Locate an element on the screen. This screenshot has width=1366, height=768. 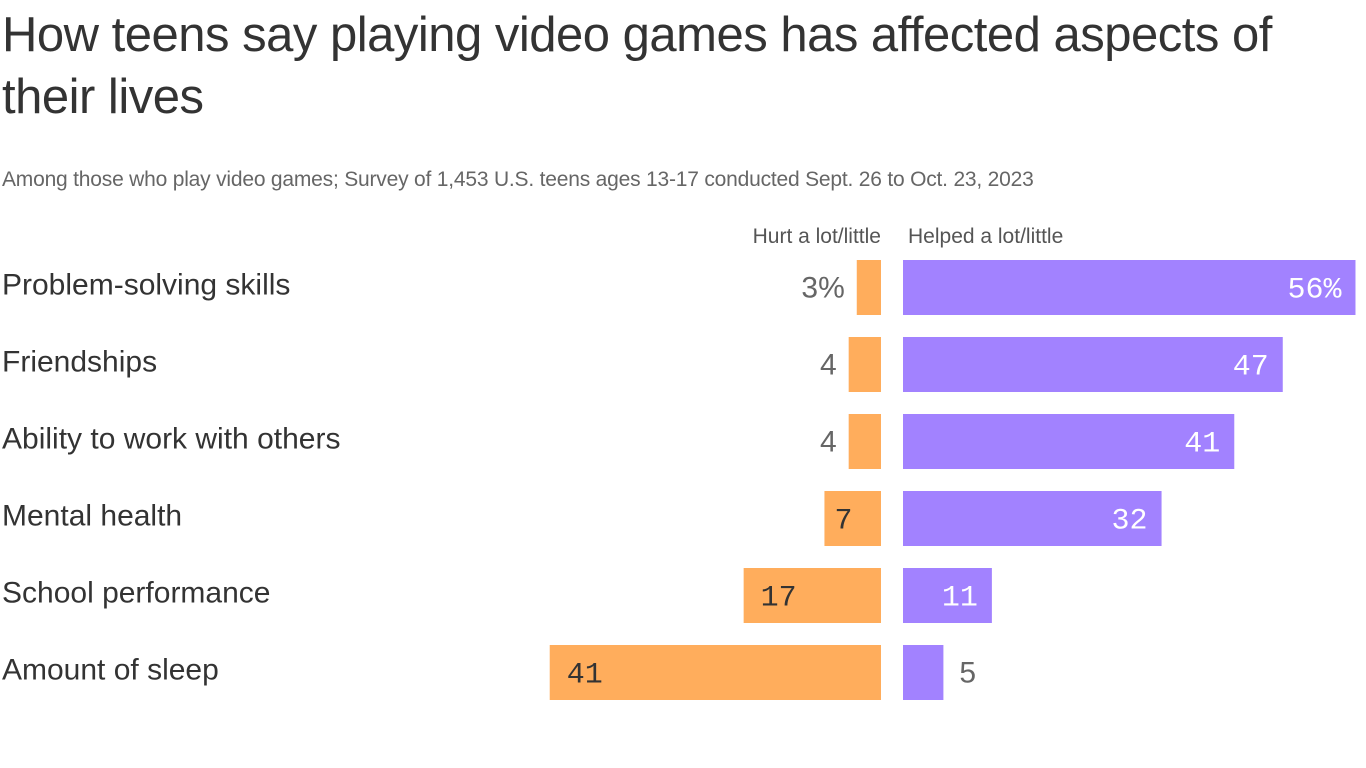
data-label-hurt: 7 is located at coordinates (843, 522).